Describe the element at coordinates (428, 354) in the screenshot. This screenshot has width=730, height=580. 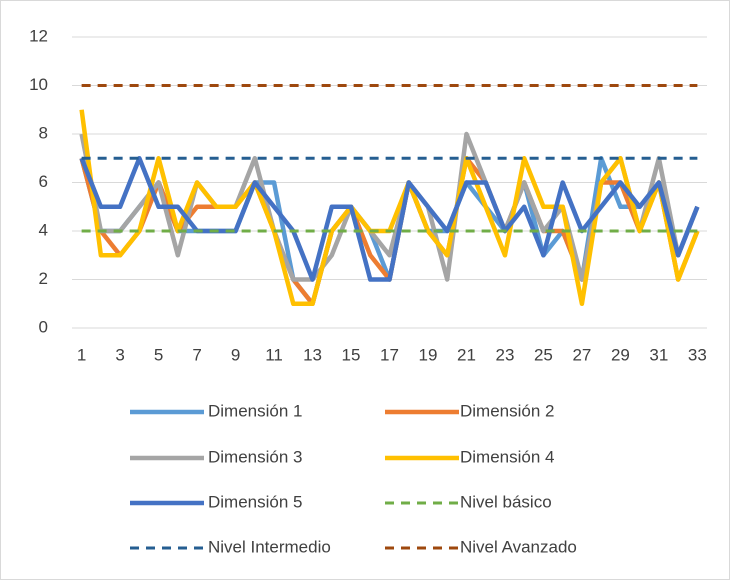
I see `x-tick-label: 19` at that location.